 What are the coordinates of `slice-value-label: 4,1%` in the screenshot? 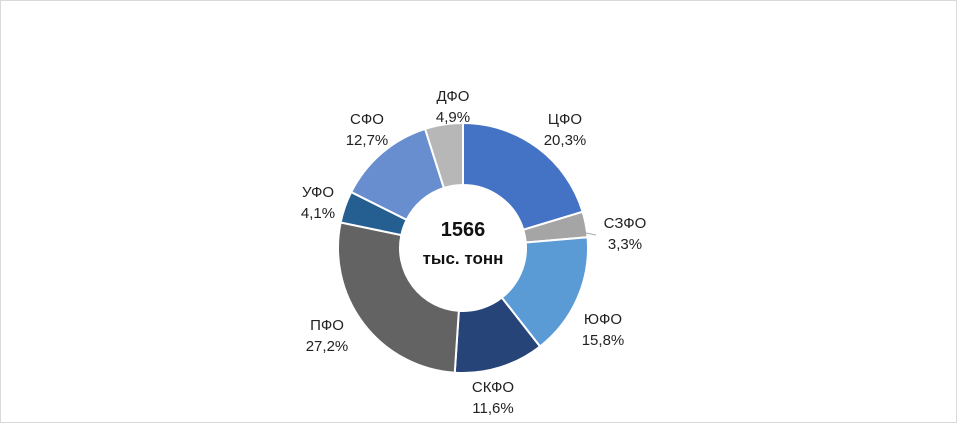 It's located at (318, 213).